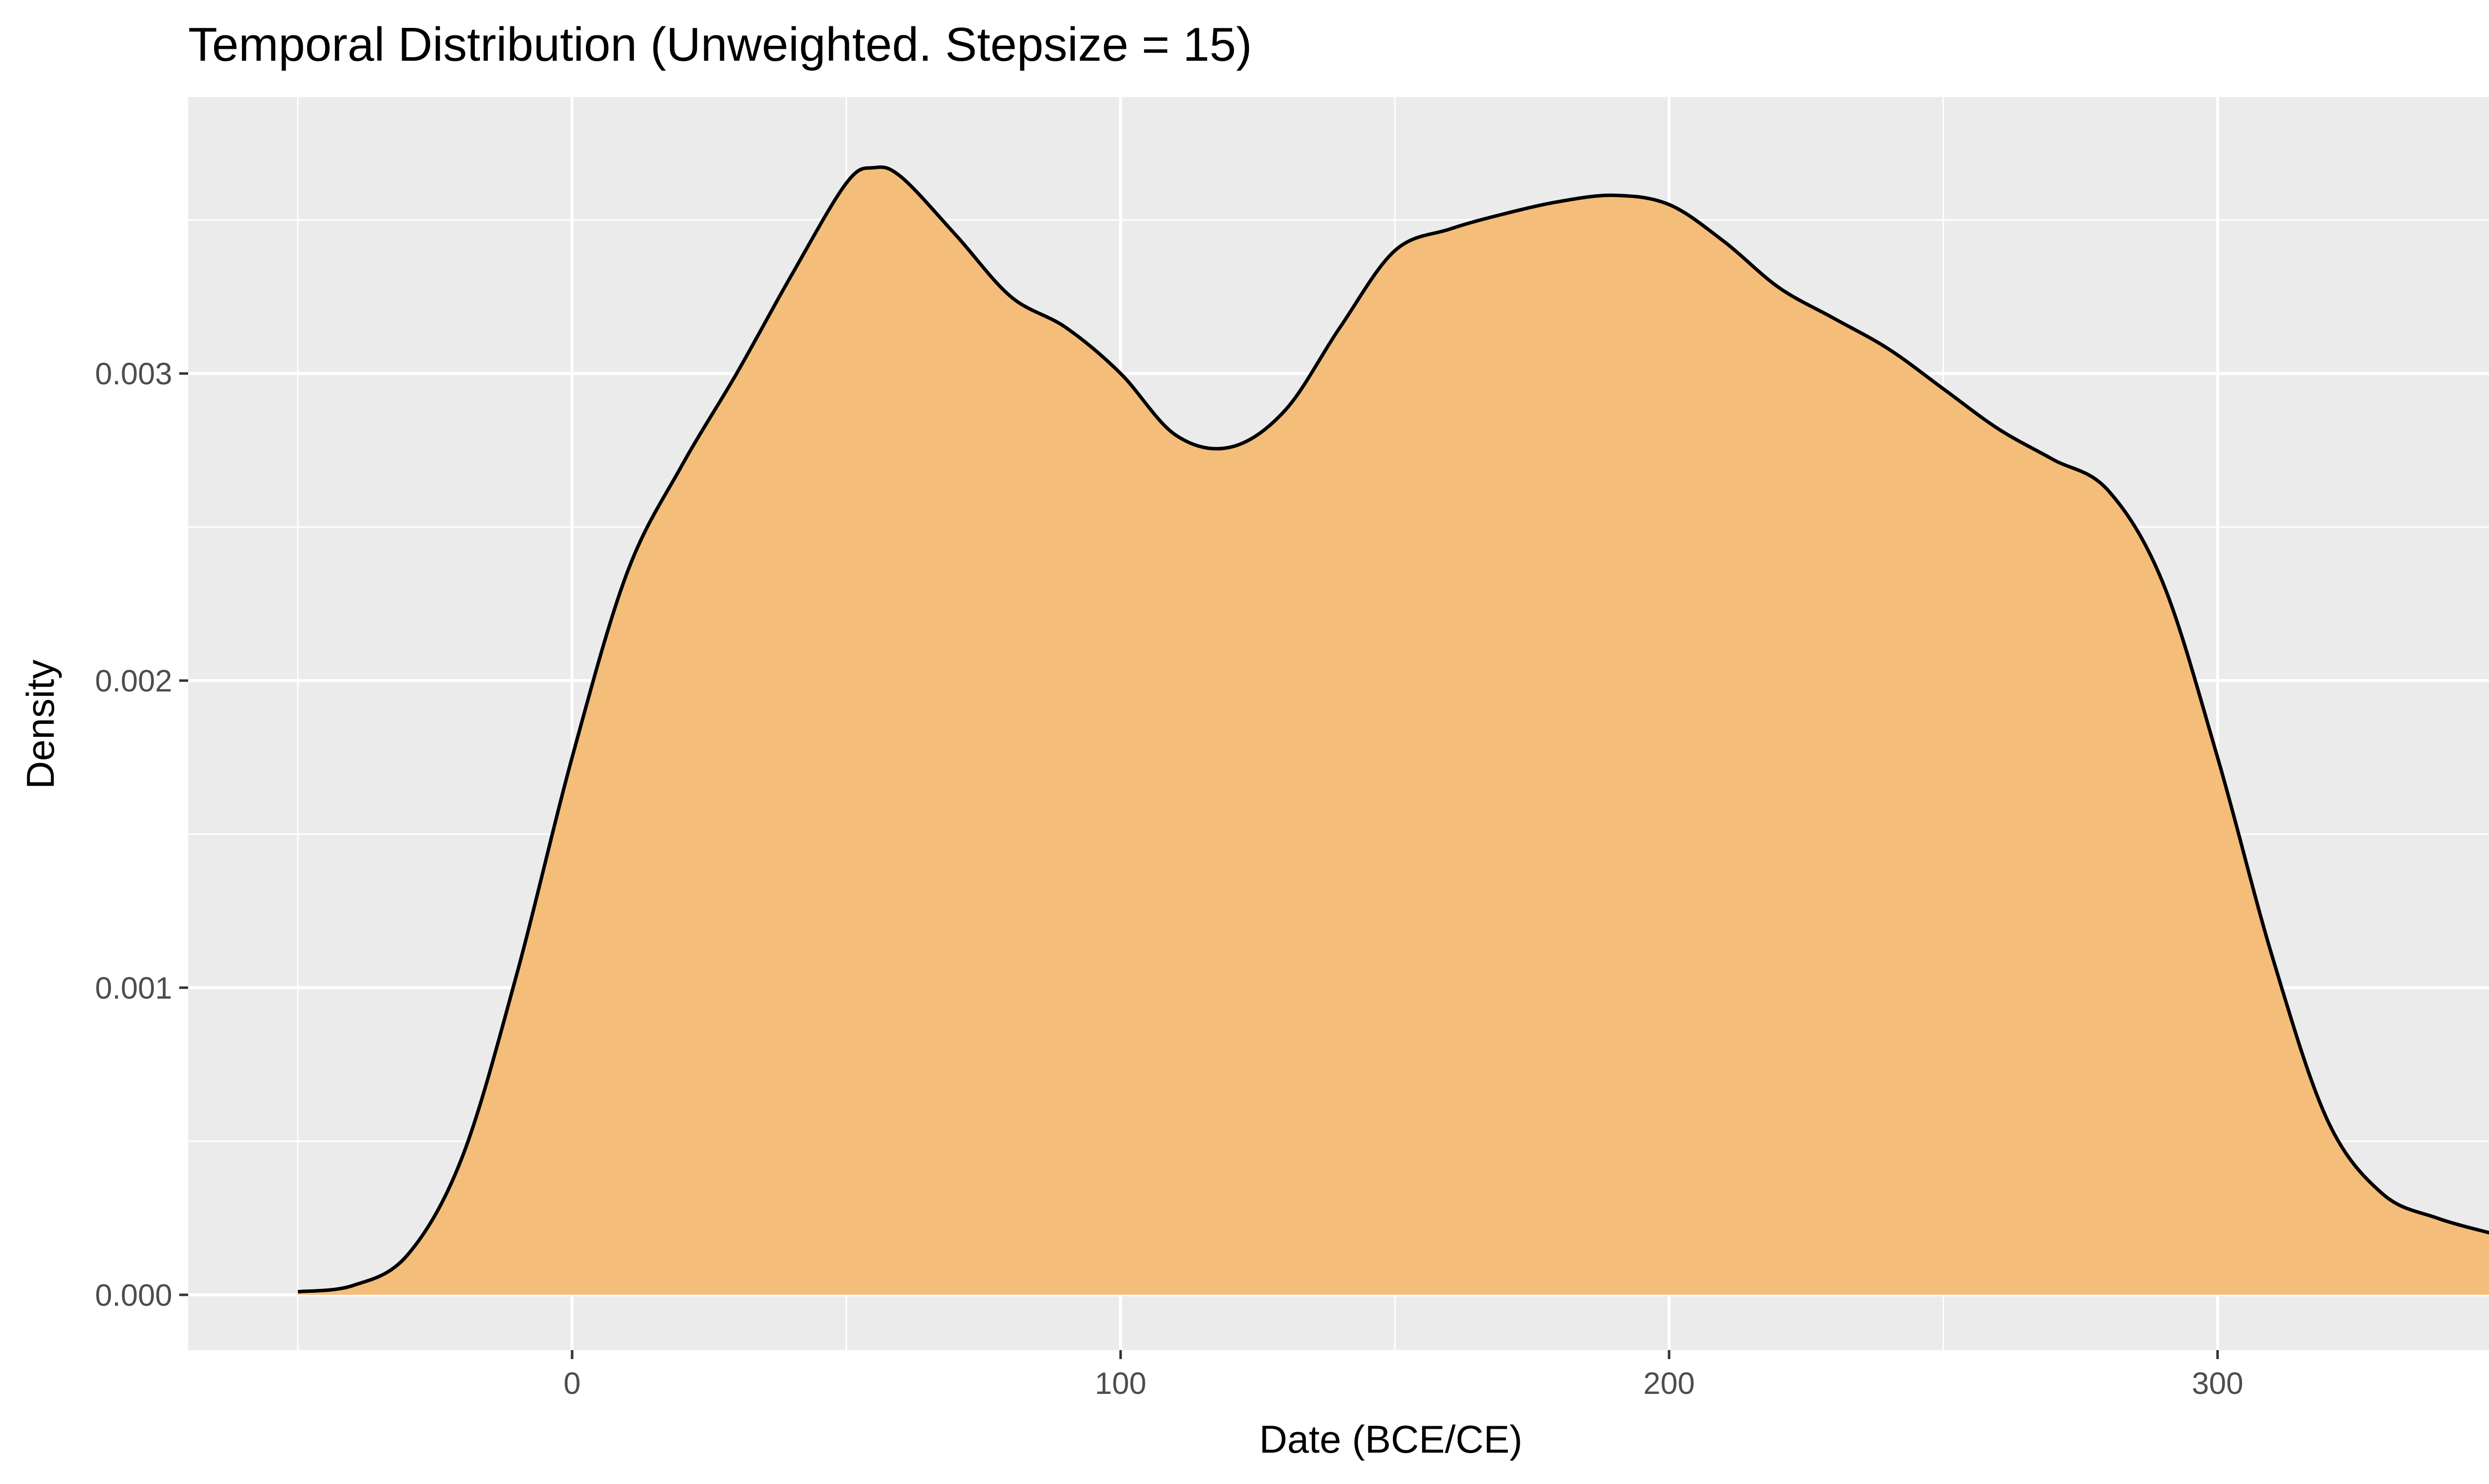  What do you see at coordinates (1391, 1439) in the screenshot?
I see `x-axis-title: Date (BCE/CE)` at bounding box center [1391, 1439].